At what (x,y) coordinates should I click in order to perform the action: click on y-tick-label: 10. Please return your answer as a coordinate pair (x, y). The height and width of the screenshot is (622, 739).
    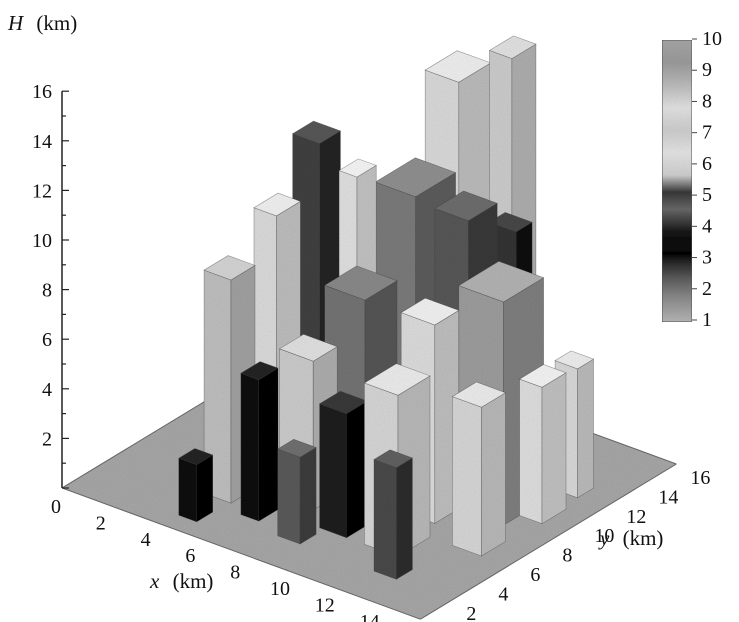
    Looking at the image, I should click on (604, 536).